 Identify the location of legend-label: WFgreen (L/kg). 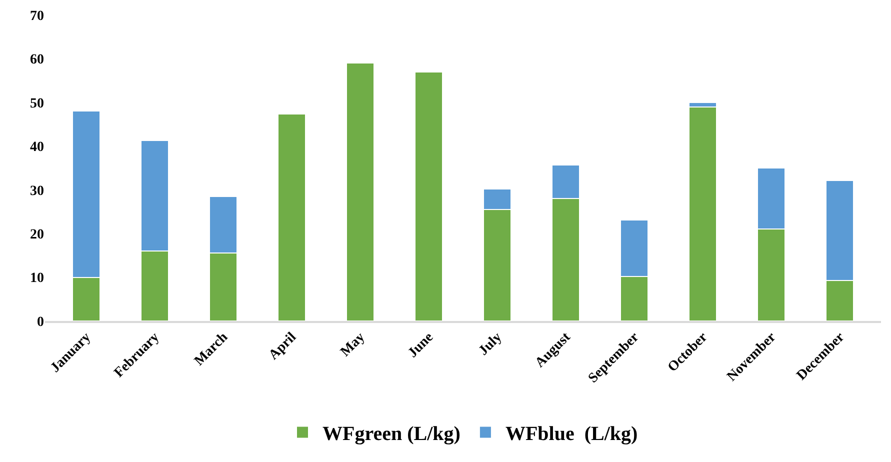
(391, 434).